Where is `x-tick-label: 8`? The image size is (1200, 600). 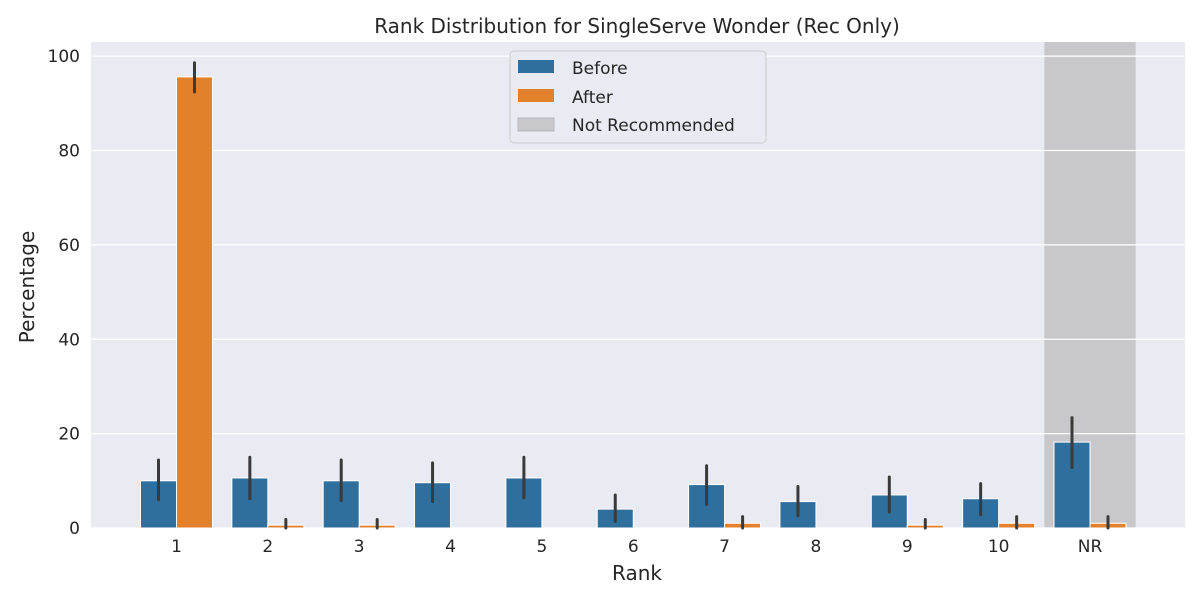
x-tick-label: 8 is located at coordinates (816, 547).